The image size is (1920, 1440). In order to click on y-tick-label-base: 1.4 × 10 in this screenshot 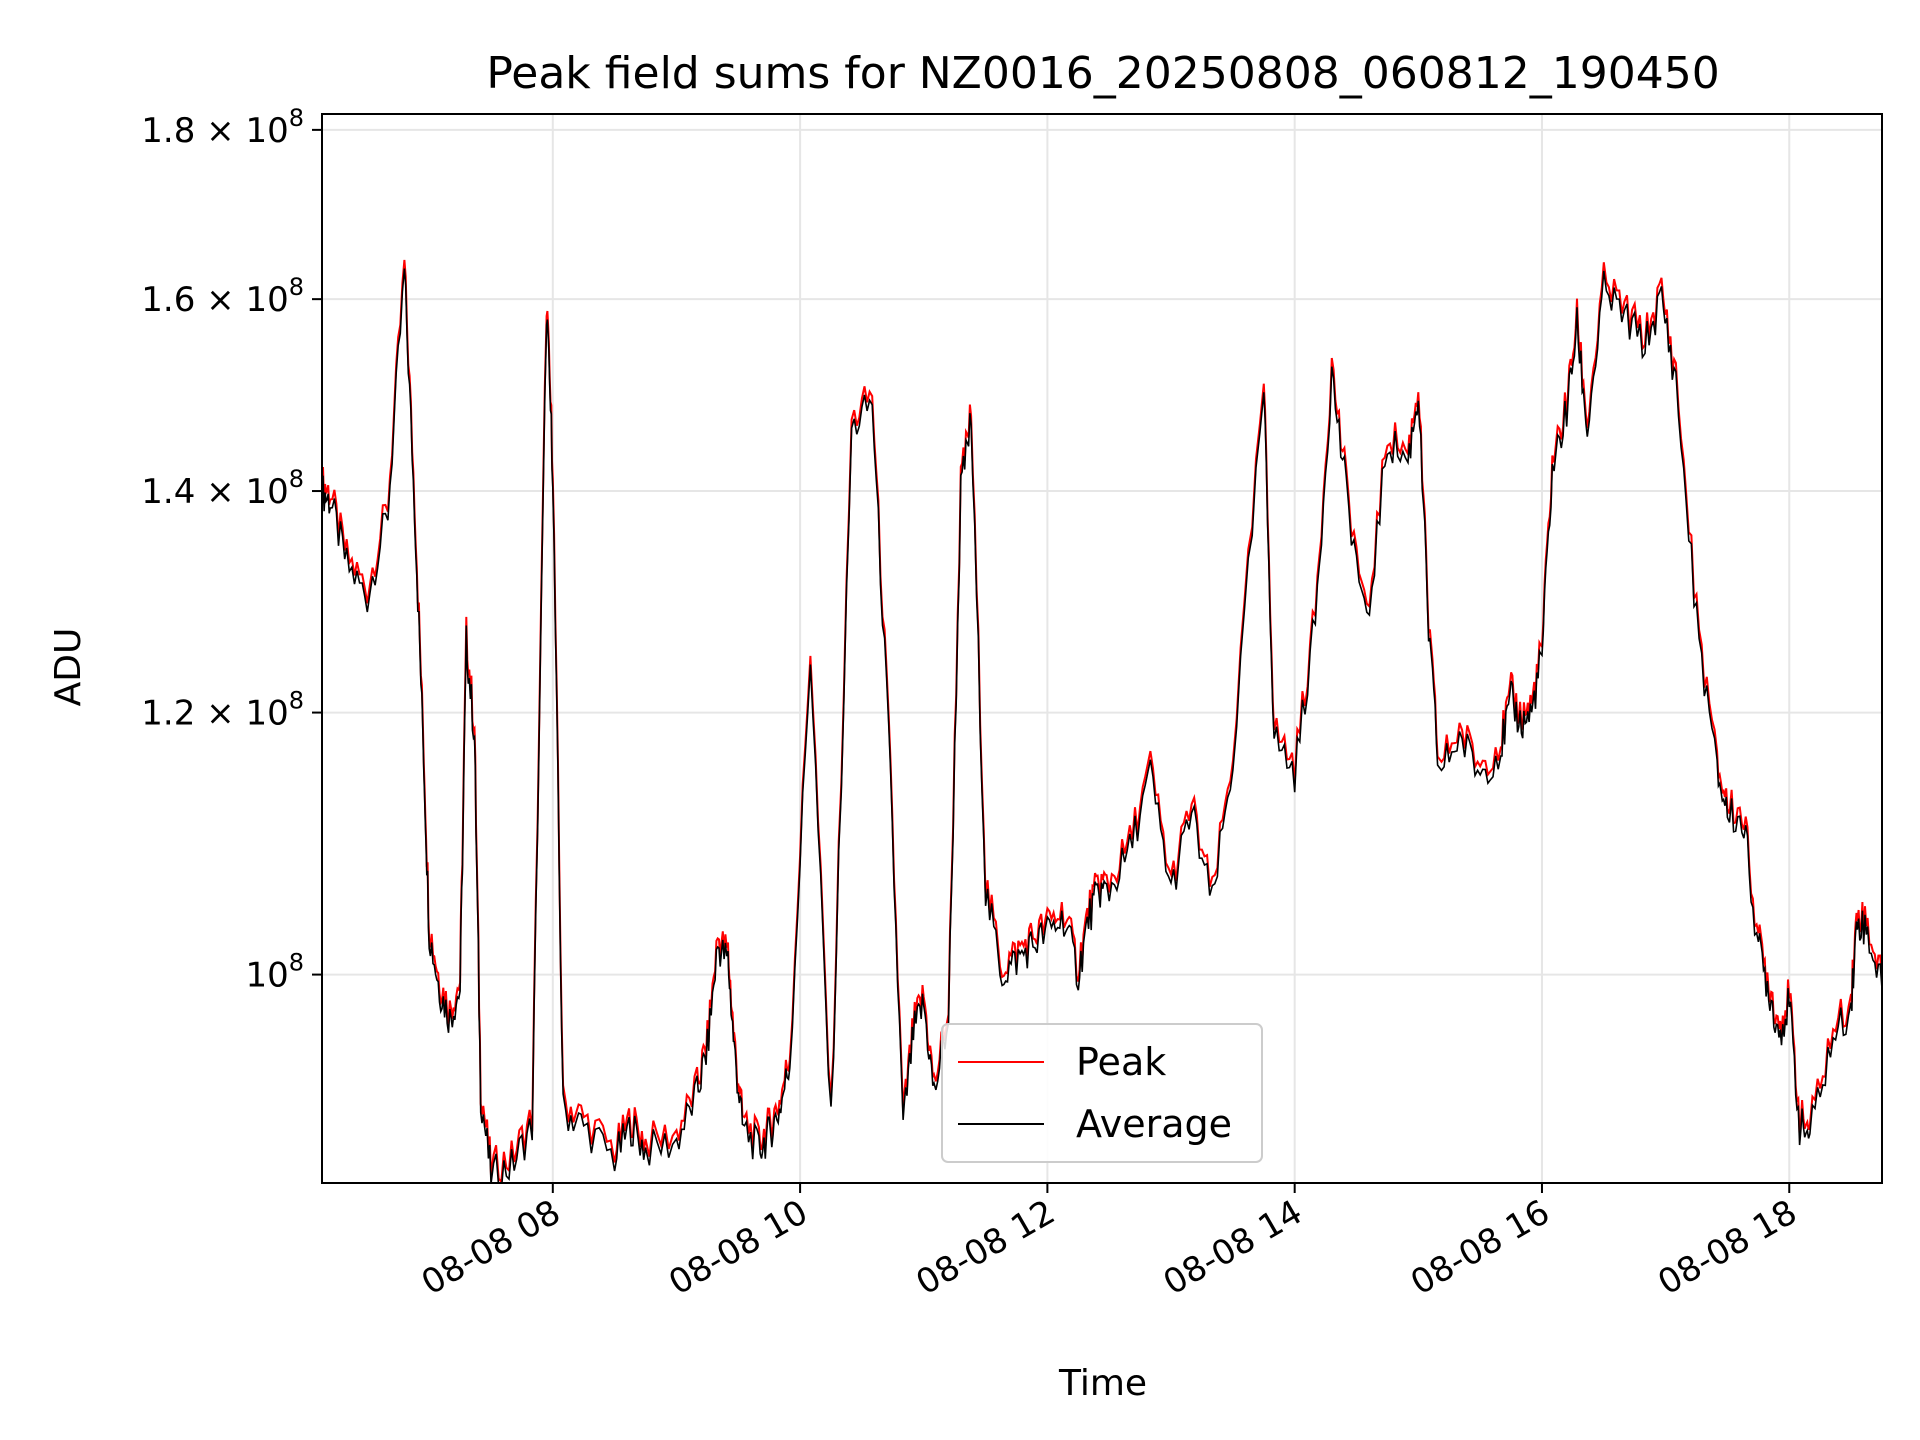, I will do `click(214, 492)`.